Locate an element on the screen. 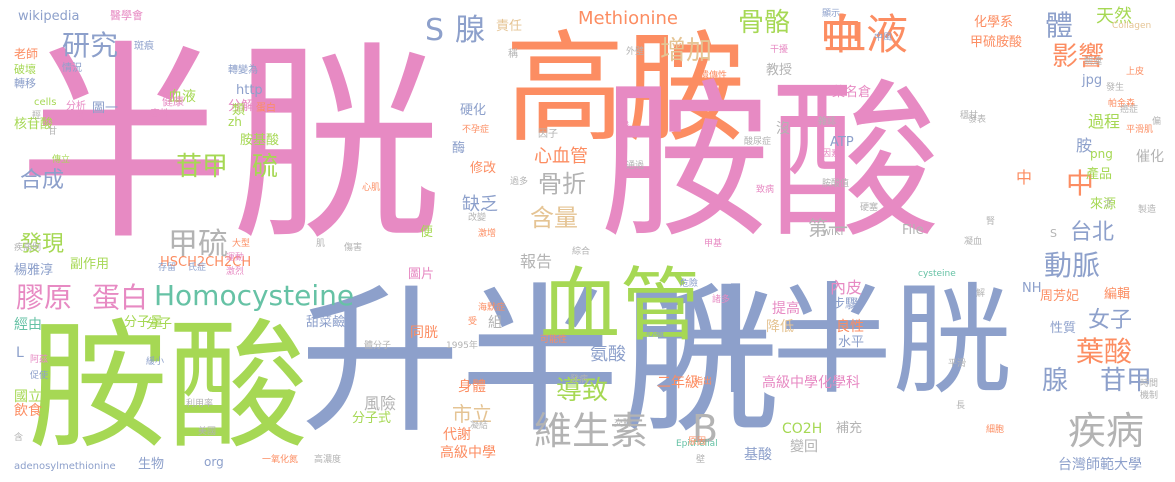 The image size is (1175, 482). word: 分析 is located at coordinates (76, 106).